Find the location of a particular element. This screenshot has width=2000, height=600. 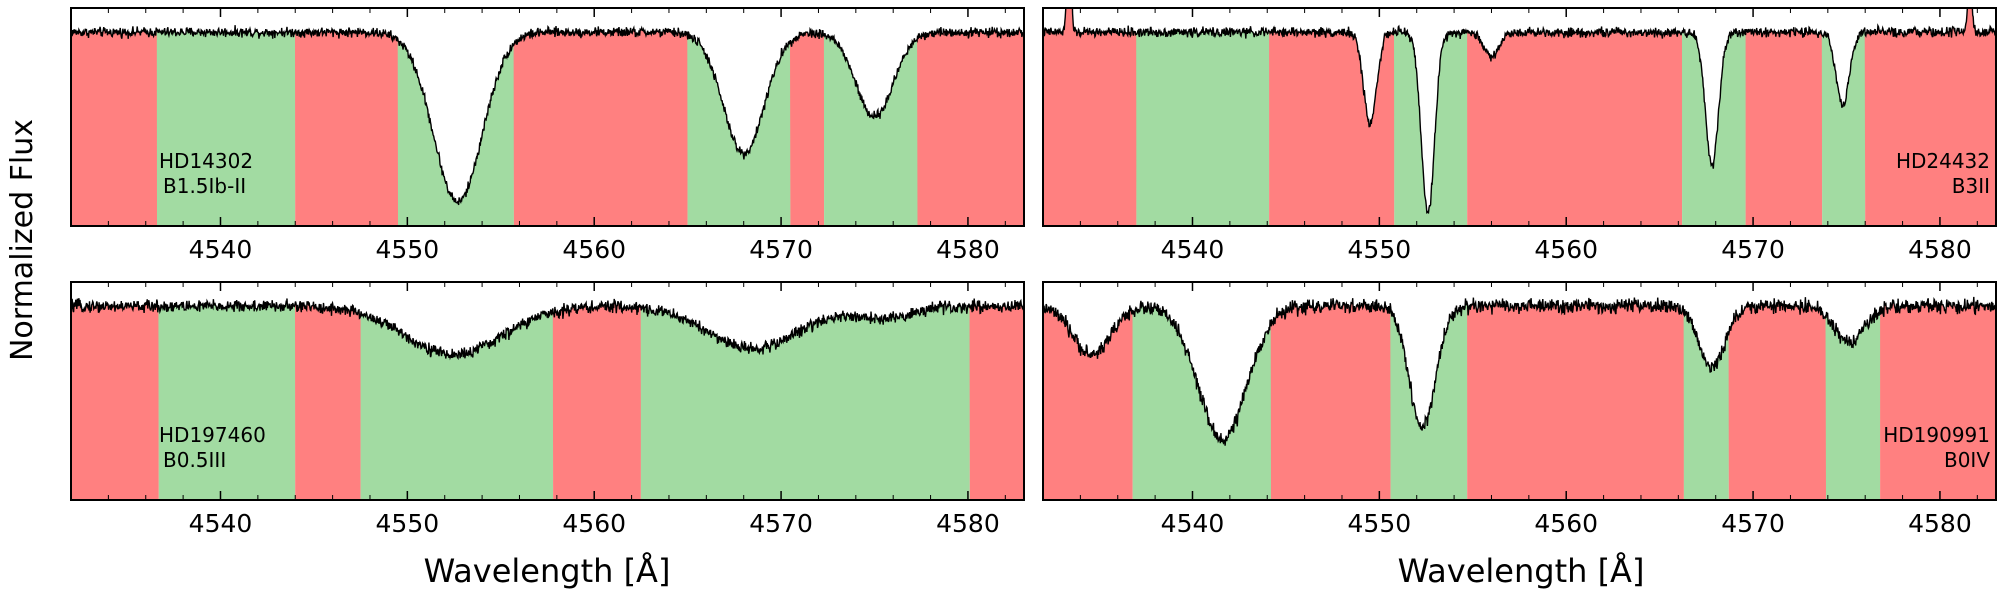

spectral-type-label: B0IV is located at coordinates (1967, 460).